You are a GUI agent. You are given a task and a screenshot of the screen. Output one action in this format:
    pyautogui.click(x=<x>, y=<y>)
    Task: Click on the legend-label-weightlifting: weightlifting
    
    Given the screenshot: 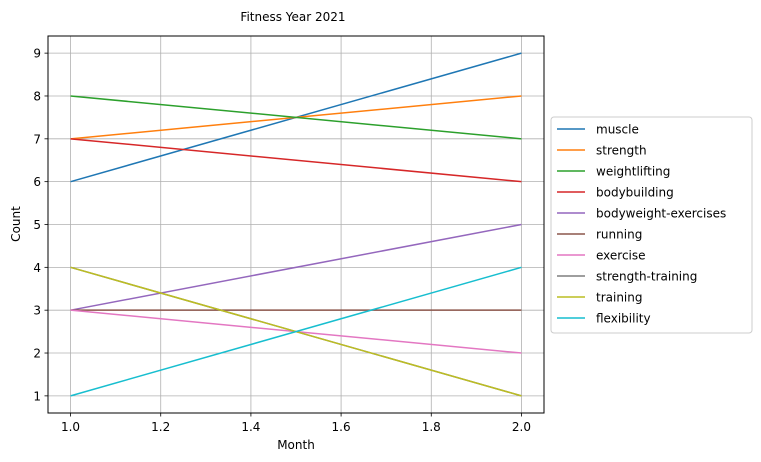 What is the action you would take?
    pyautogui.click(x=633, y=172)
    